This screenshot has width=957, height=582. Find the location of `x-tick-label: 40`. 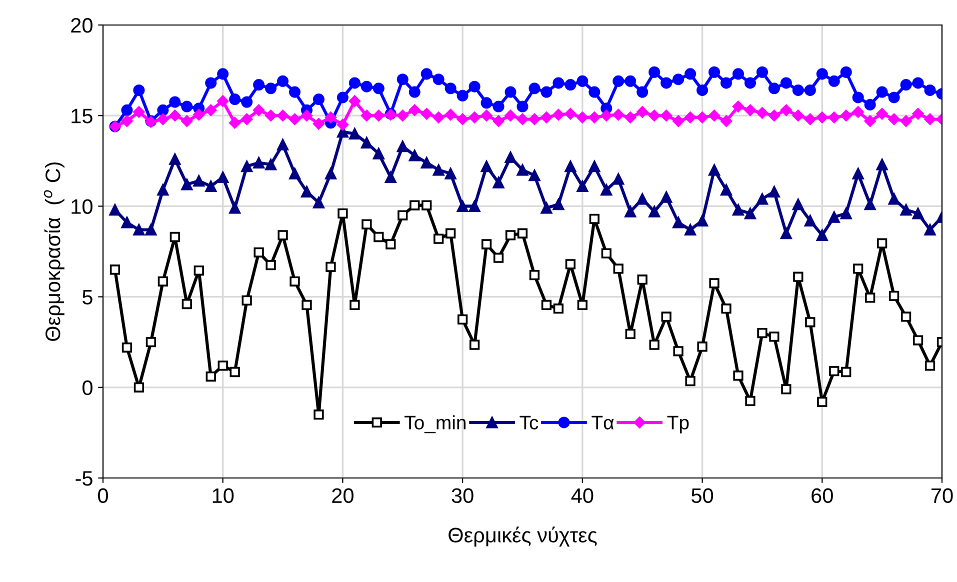

x-tick-label: 40 is located at coordinates (582, 496).